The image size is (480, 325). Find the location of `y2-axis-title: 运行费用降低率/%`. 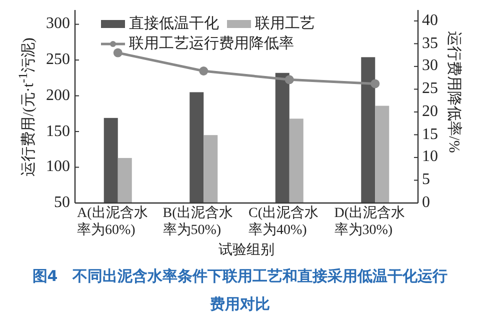

y2-axis-title: 运行费用降低率/% is located at coordinates (453, 91).